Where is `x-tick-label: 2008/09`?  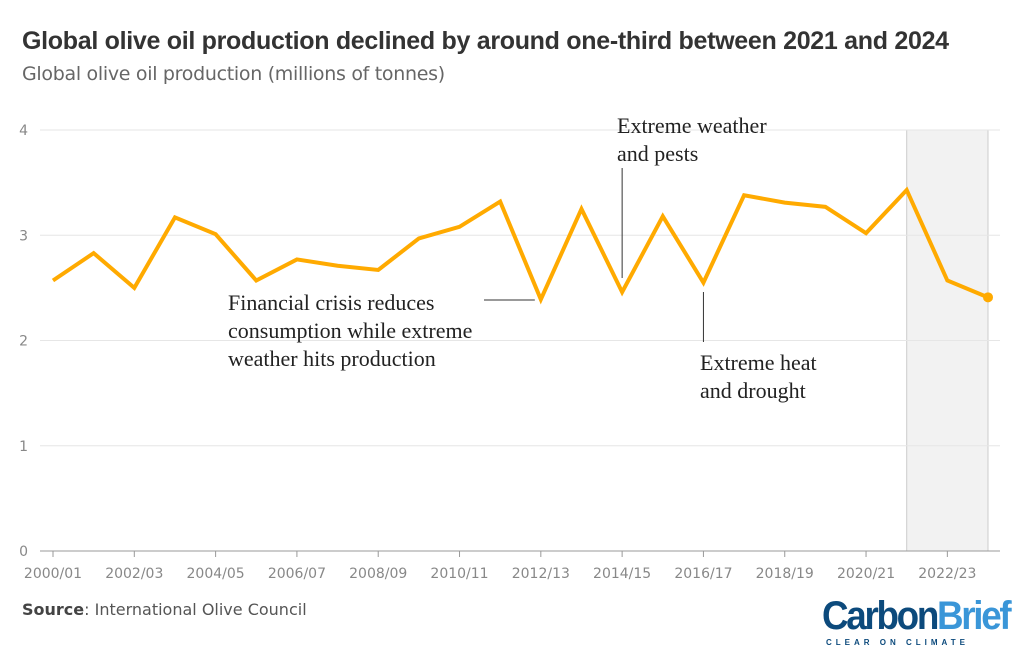
x-tick-label: 2008/09 is located at coordinates (378, 574).